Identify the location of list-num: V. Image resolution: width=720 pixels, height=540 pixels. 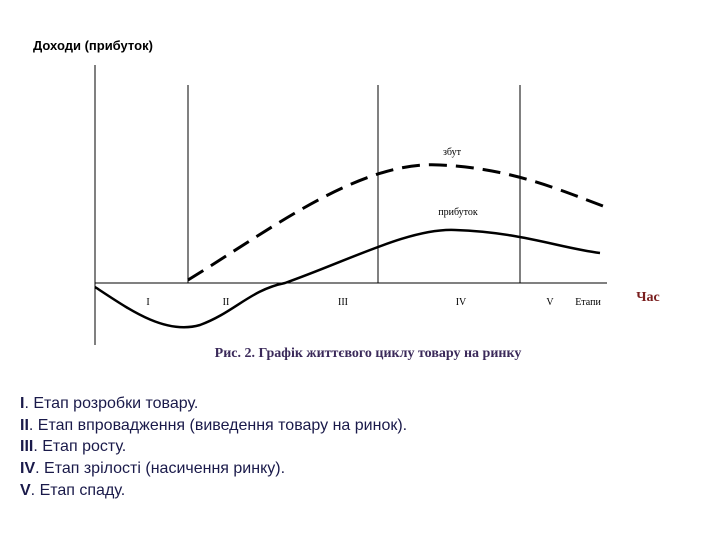
(25, 490).